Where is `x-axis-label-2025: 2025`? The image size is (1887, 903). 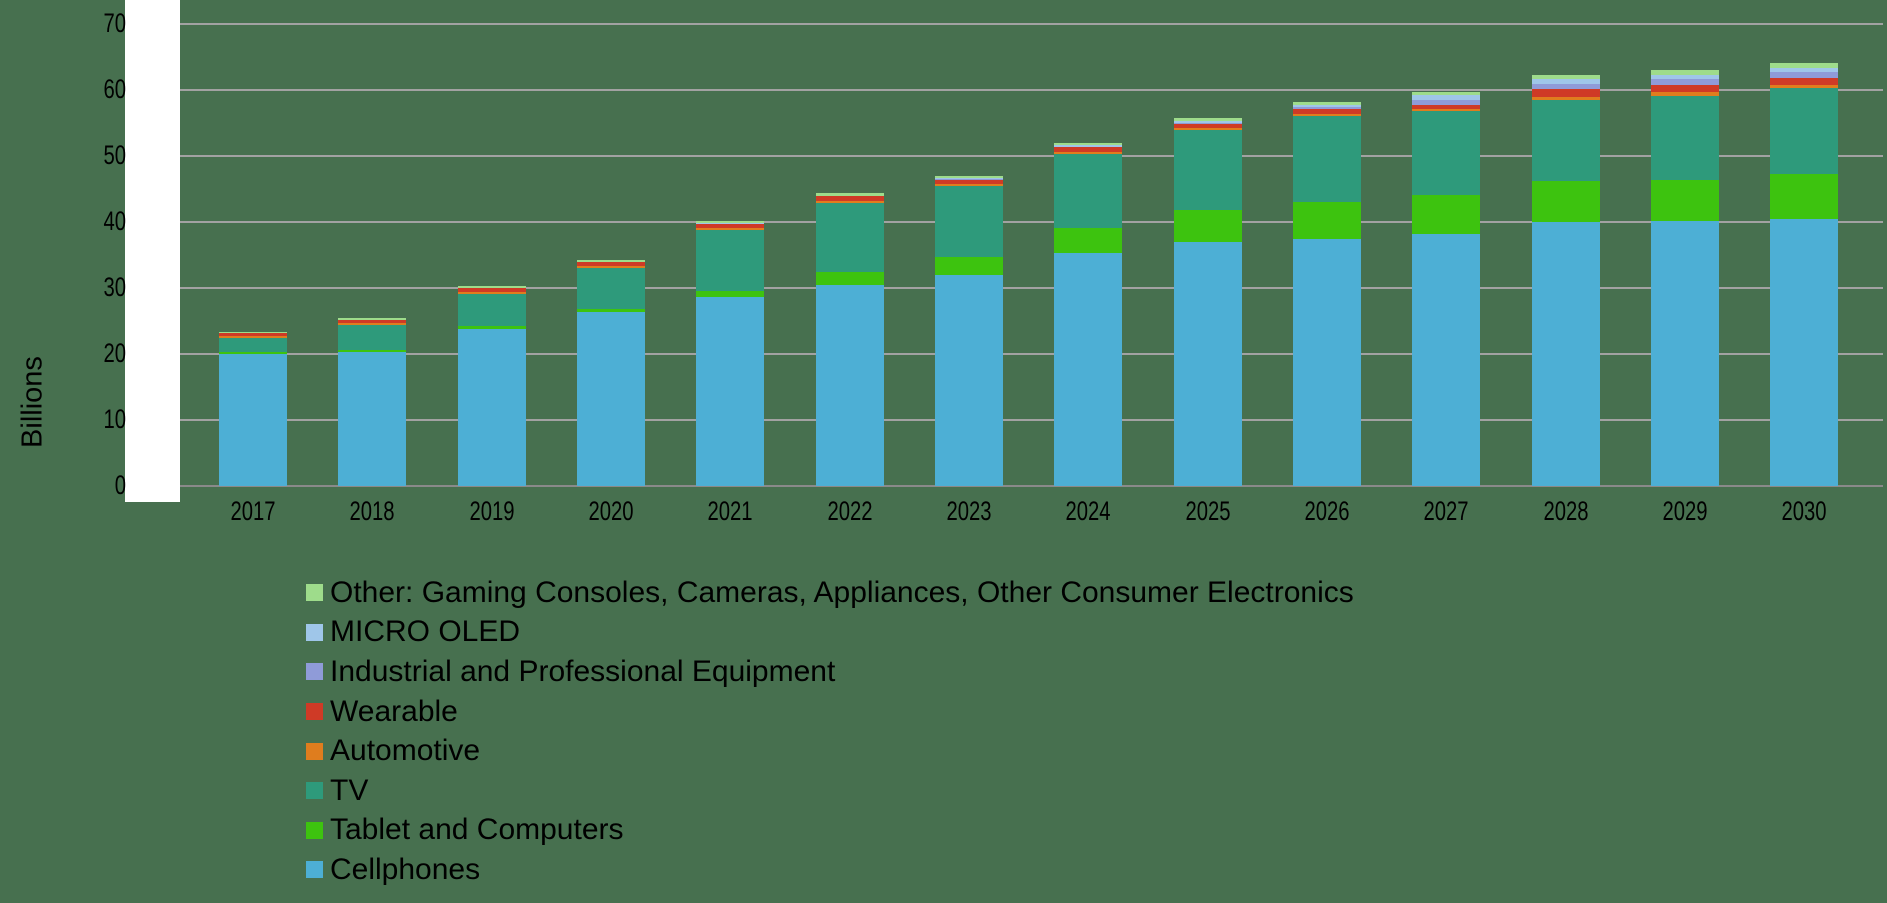
x-axis-label-2025: 2025 is located at coordinates (1208, 511).